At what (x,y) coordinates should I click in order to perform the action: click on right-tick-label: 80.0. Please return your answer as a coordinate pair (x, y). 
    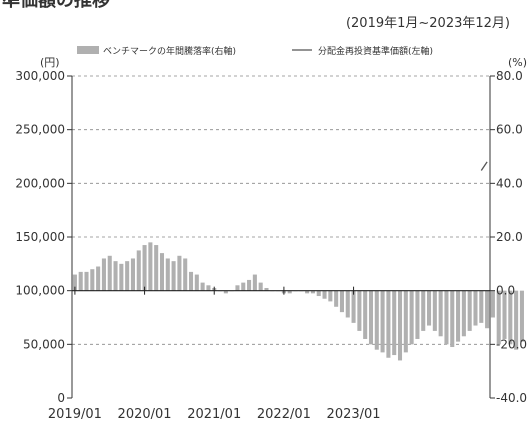
    Looking at the image, I should click on (509, 76).